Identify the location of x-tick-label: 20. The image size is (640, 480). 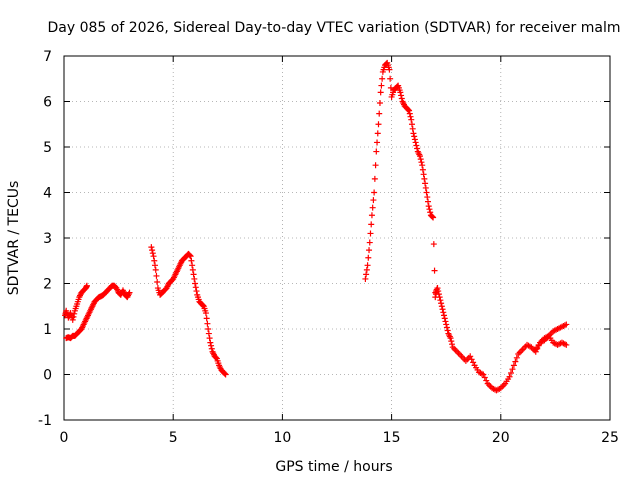
(501, 438).